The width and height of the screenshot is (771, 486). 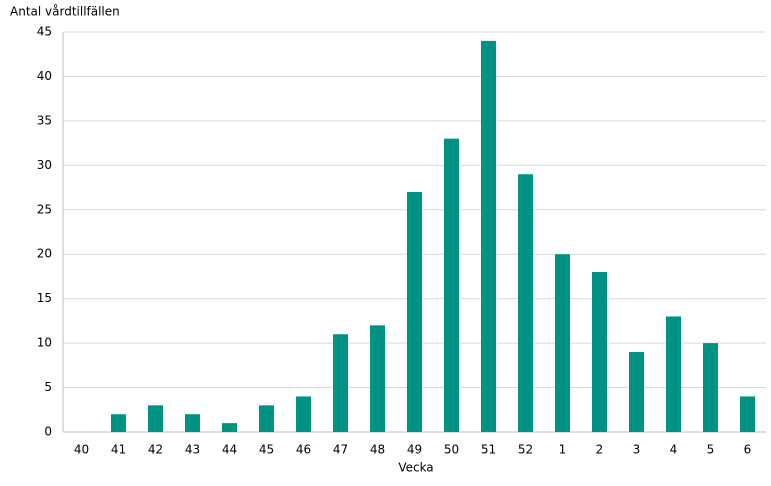 I want to click on x-tick-label: 40, so click(x=81, y=450).